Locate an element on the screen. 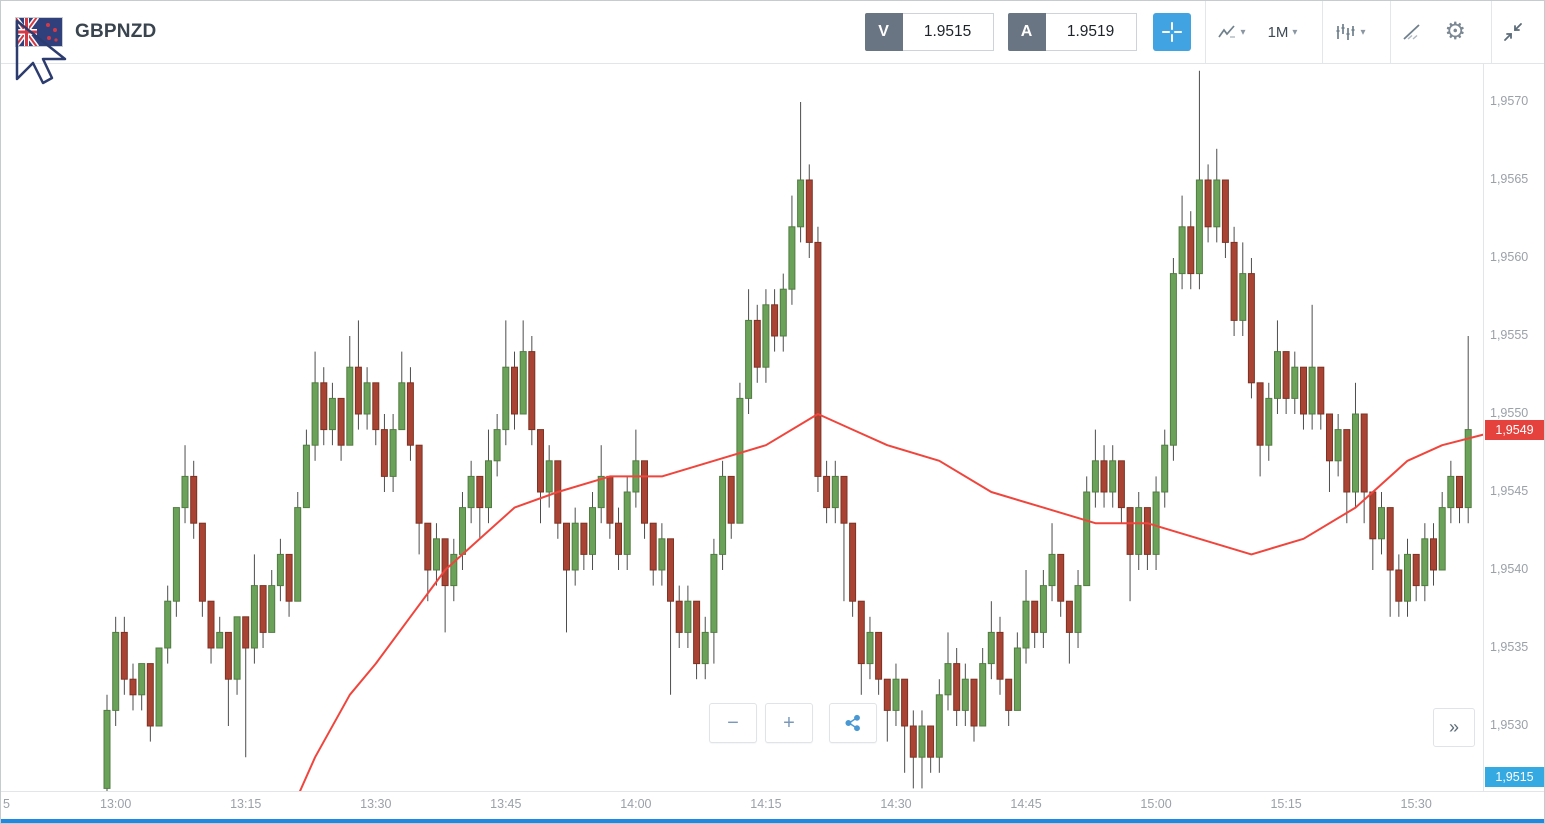  share-button is located at coordinates (853, 723).